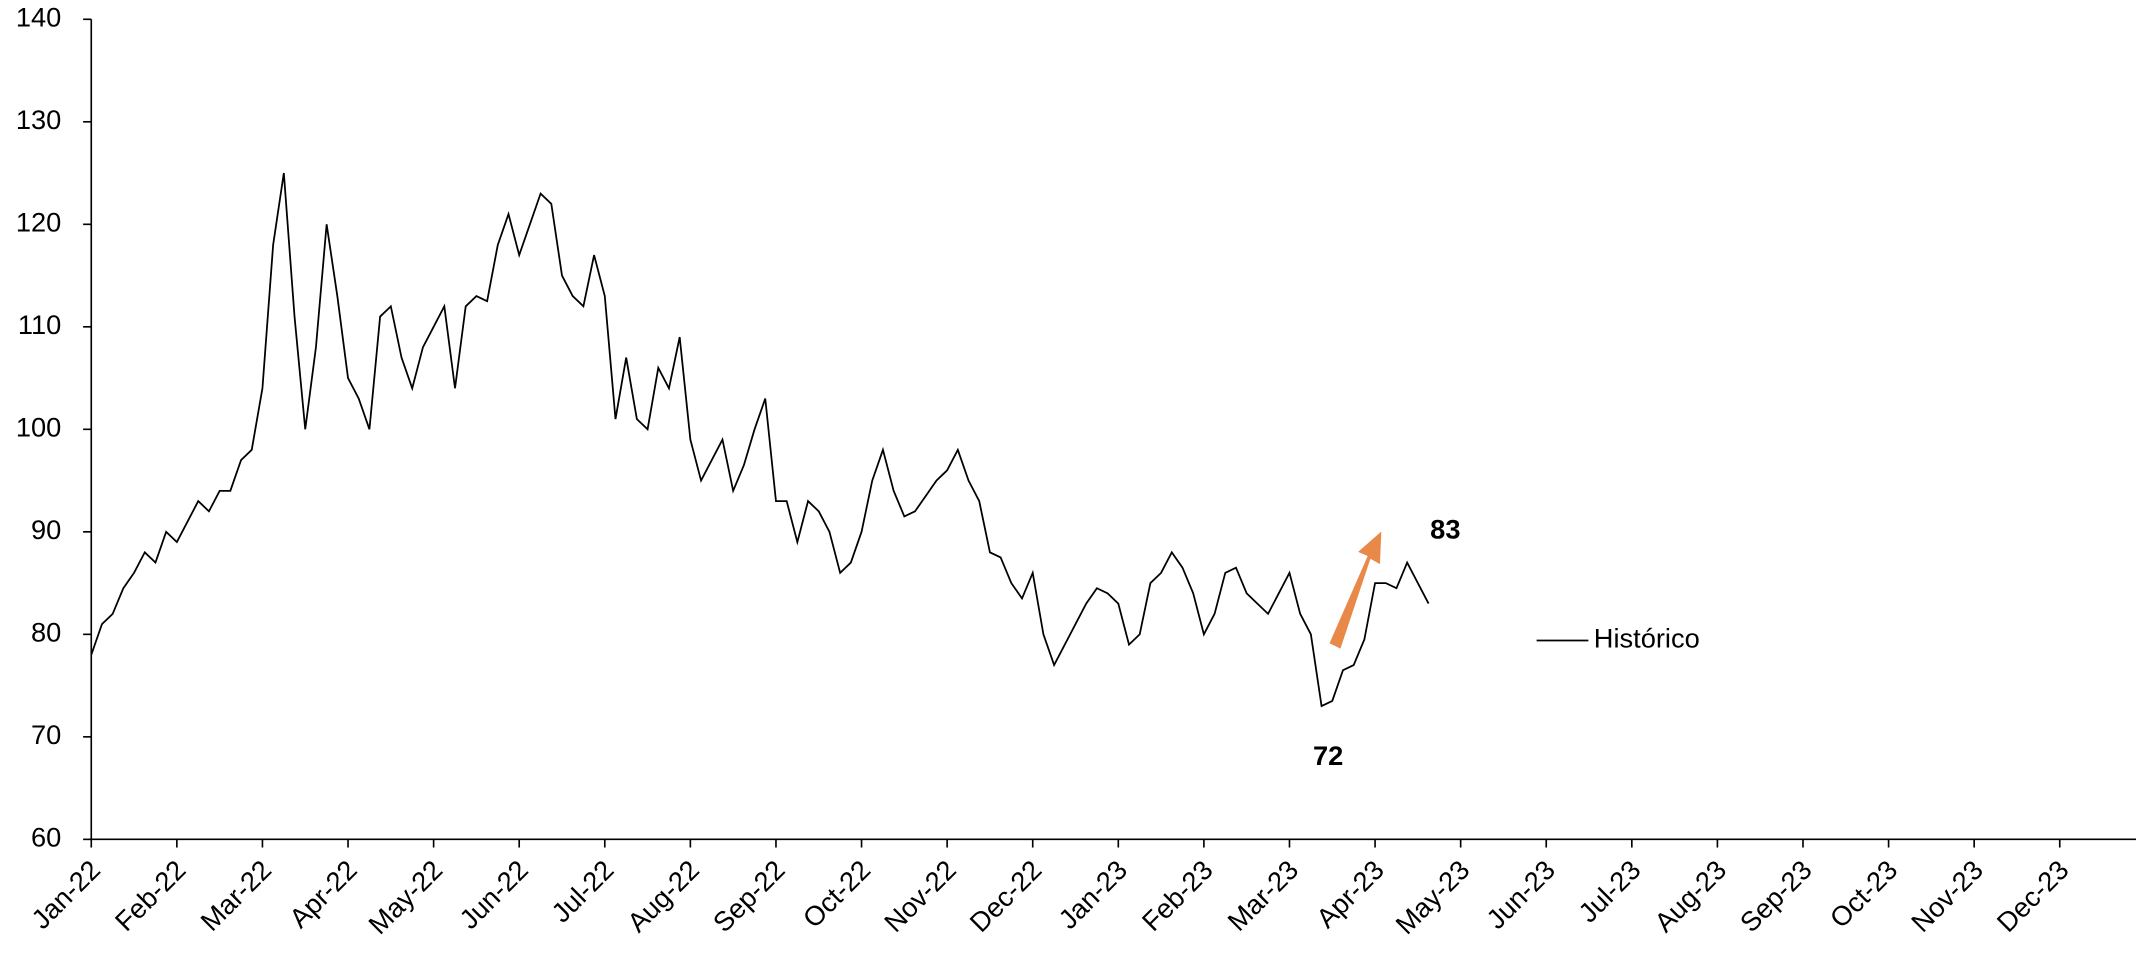 Image resolution: width=2136 pixels, height=959 pixels. Describe the element at coordinates (38, 427) in the screenshot. I see `y-tick-label: 100` at that location.